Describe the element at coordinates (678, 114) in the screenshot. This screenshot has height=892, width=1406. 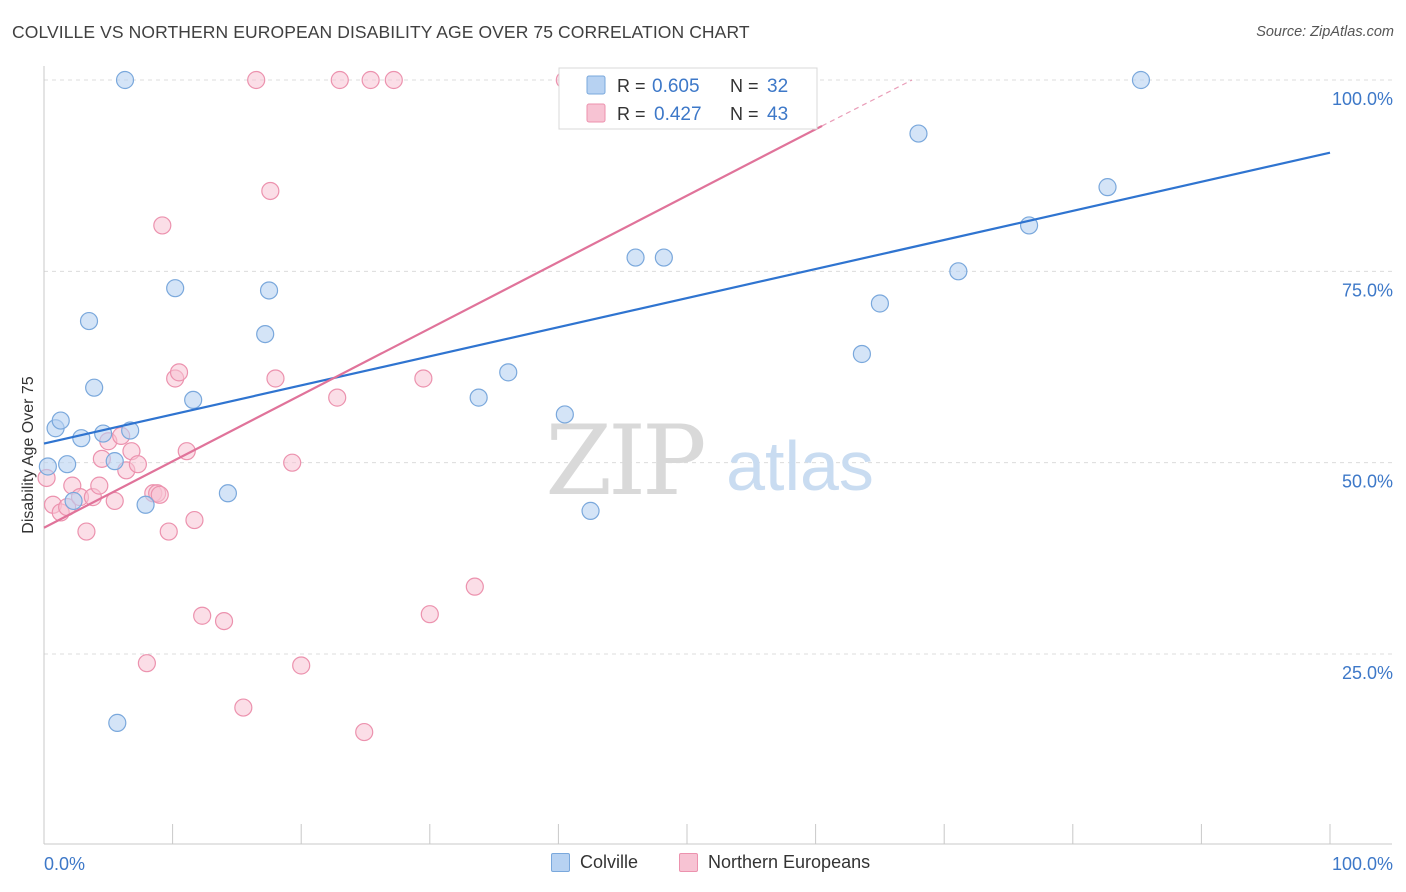
I see `legend-r-value-2: 0.427` at that location.